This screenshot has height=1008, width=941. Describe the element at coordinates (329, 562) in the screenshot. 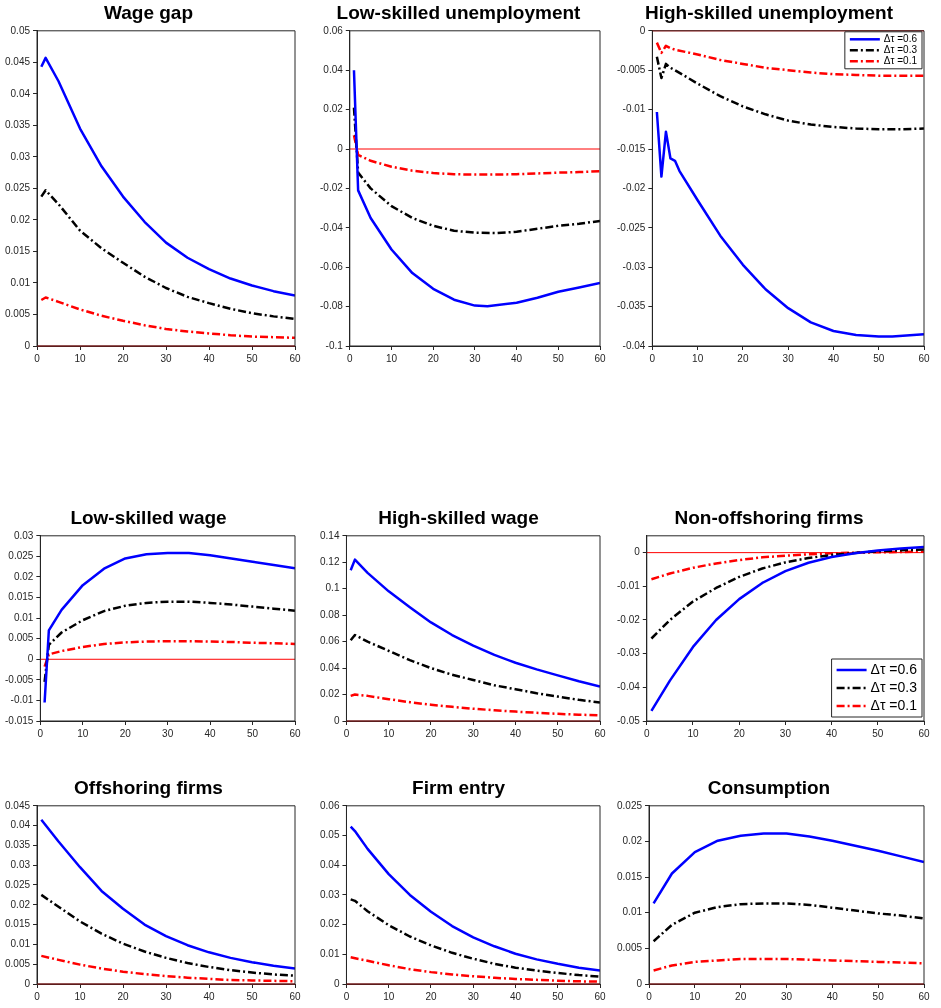

I see `y-tick-label: 0.12` at that location.